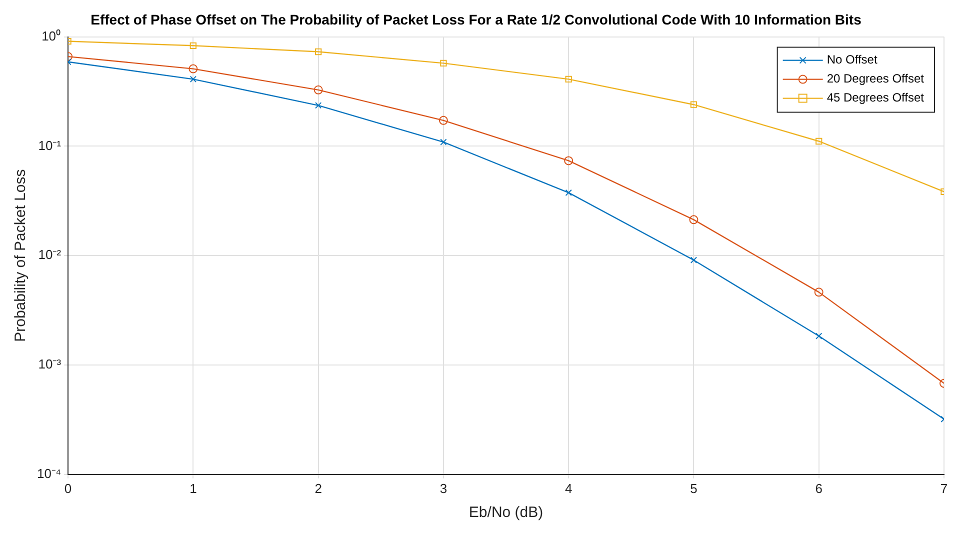 The image size is (964, 534). Describe the element at coordinates (444, 488) in the screenshot. I see `x-tick-label: 3` at that location.